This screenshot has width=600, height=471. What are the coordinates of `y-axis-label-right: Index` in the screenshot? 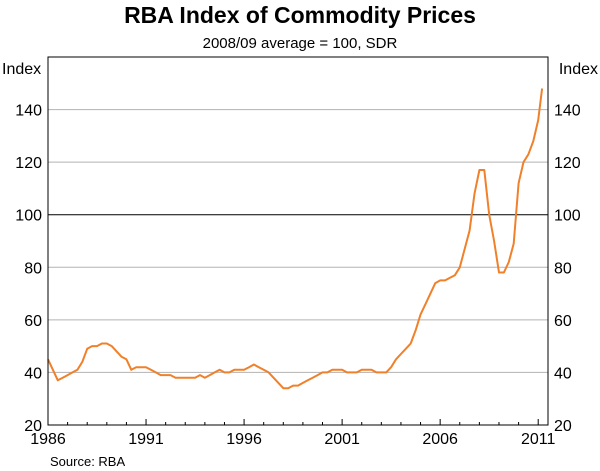 It's located at (578, 69).